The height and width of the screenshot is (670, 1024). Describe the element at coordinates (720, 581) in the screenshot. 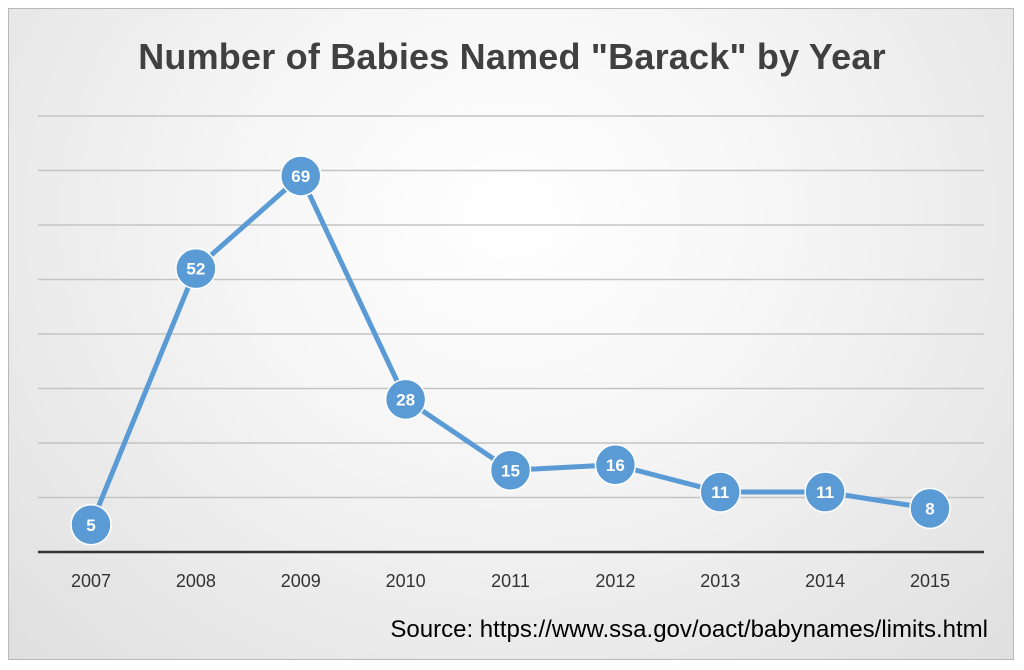

I see `x-tick-label: 2013` at that location.